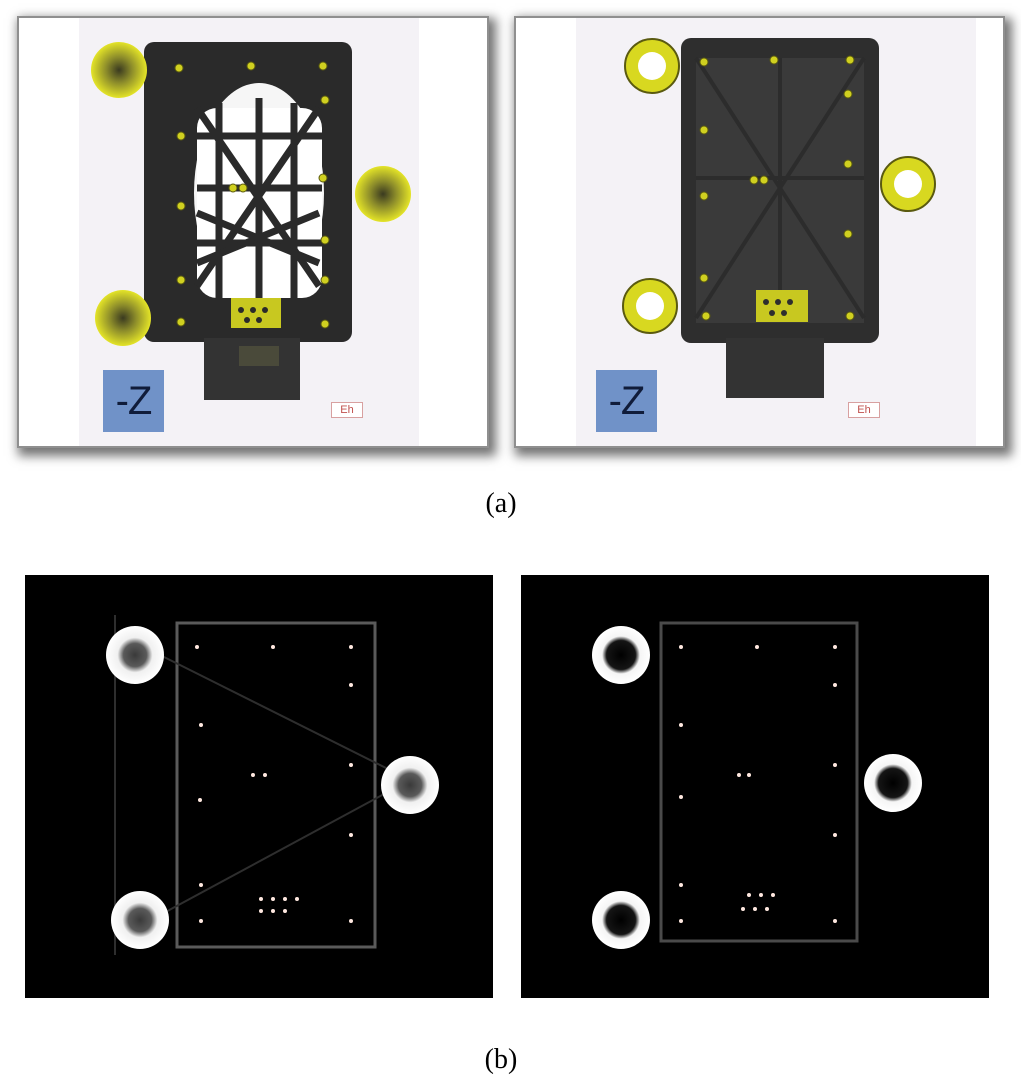 The height and width of the screenshot is (1080, 1021). What do you see at coordinates (775, 368) in the screenshot?
I see `connector` at bounding box center [775, 368].